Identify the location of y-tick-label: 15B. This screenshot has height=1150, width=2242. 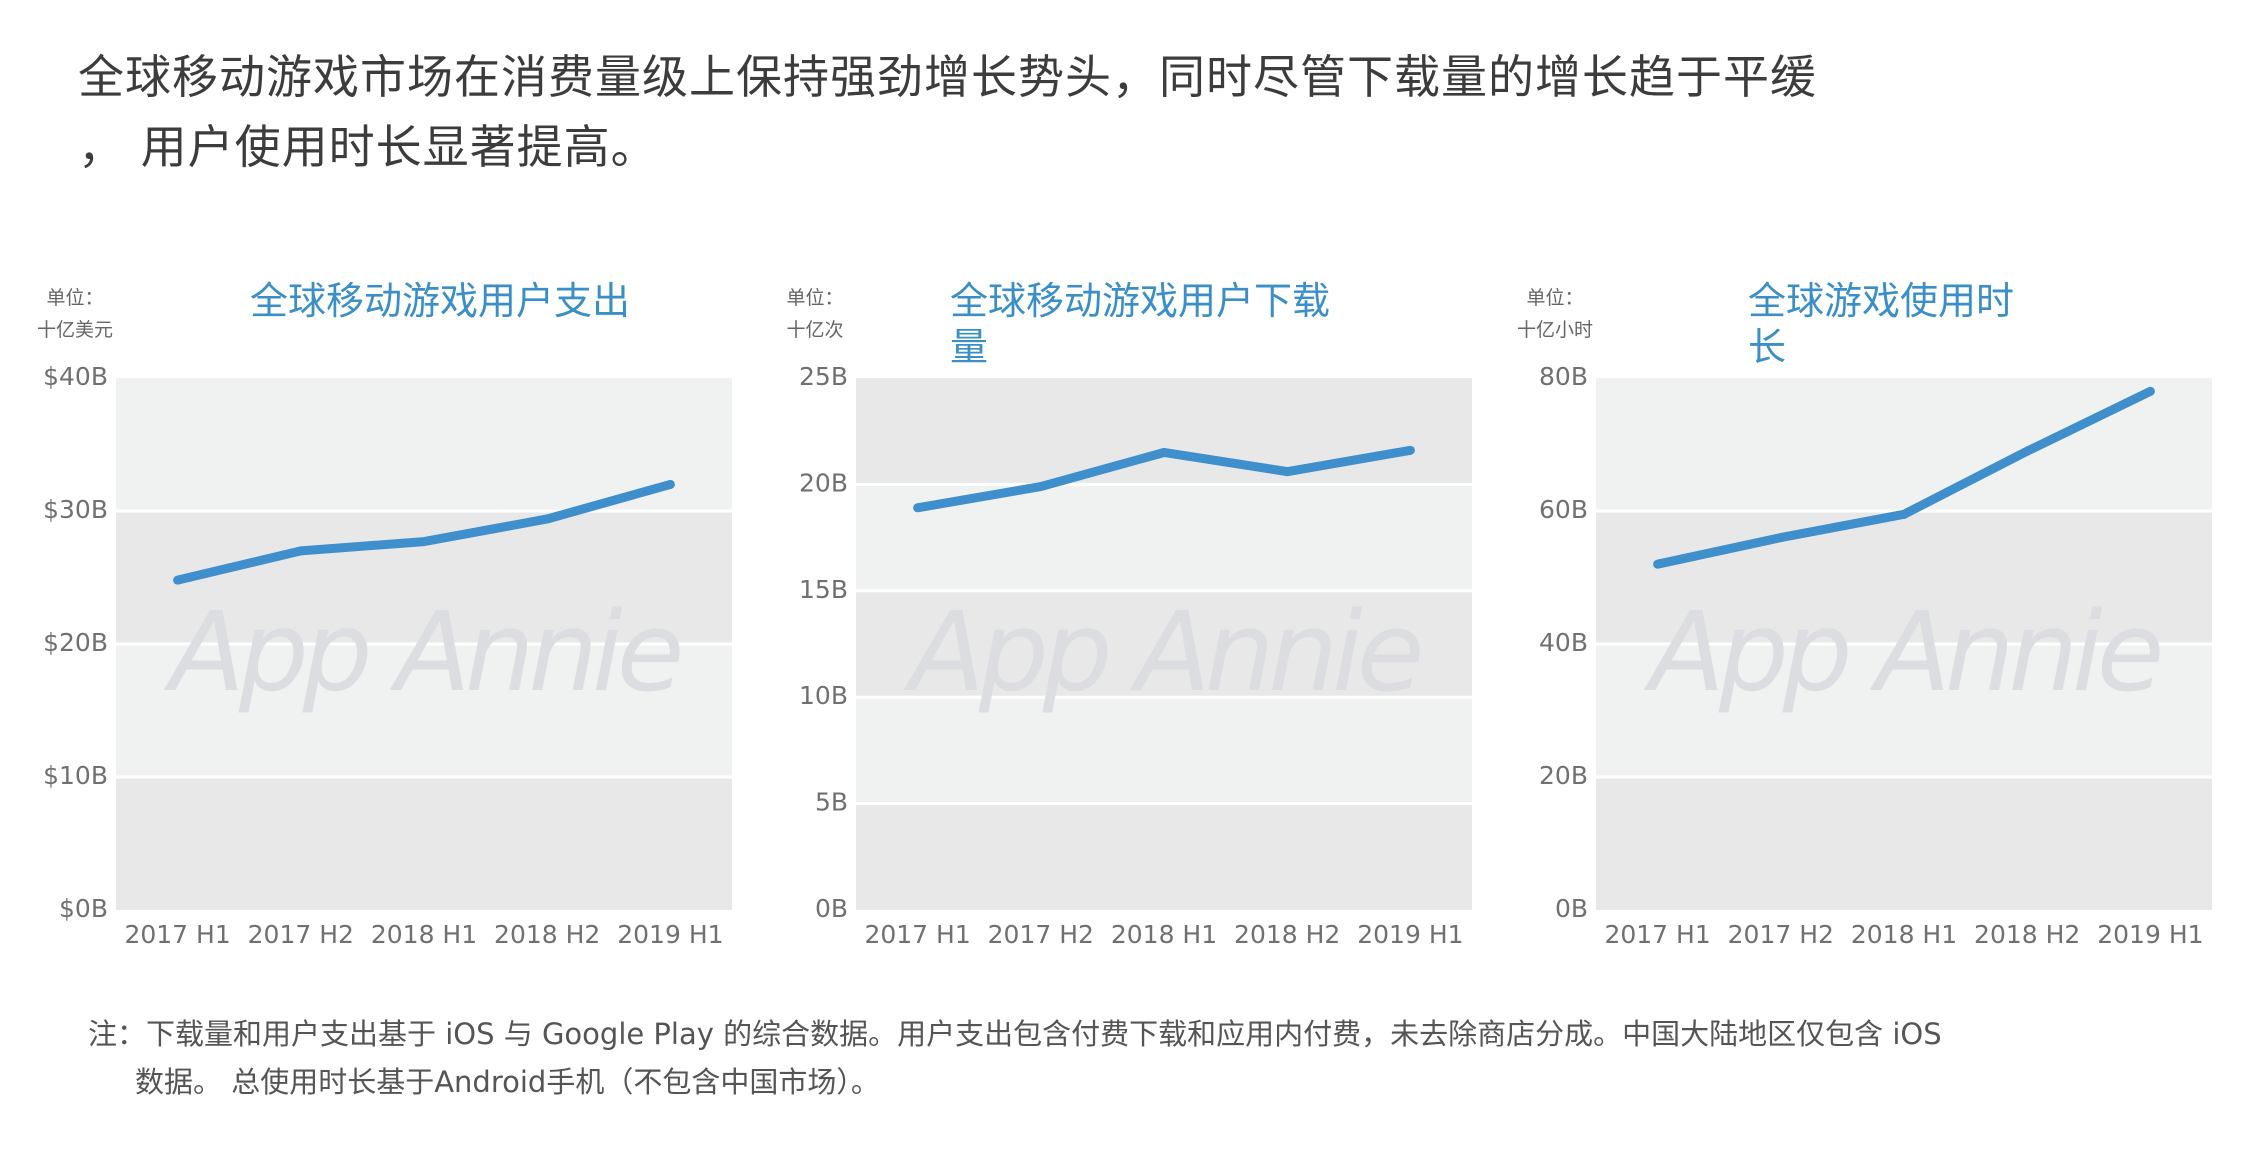
(823, 589).